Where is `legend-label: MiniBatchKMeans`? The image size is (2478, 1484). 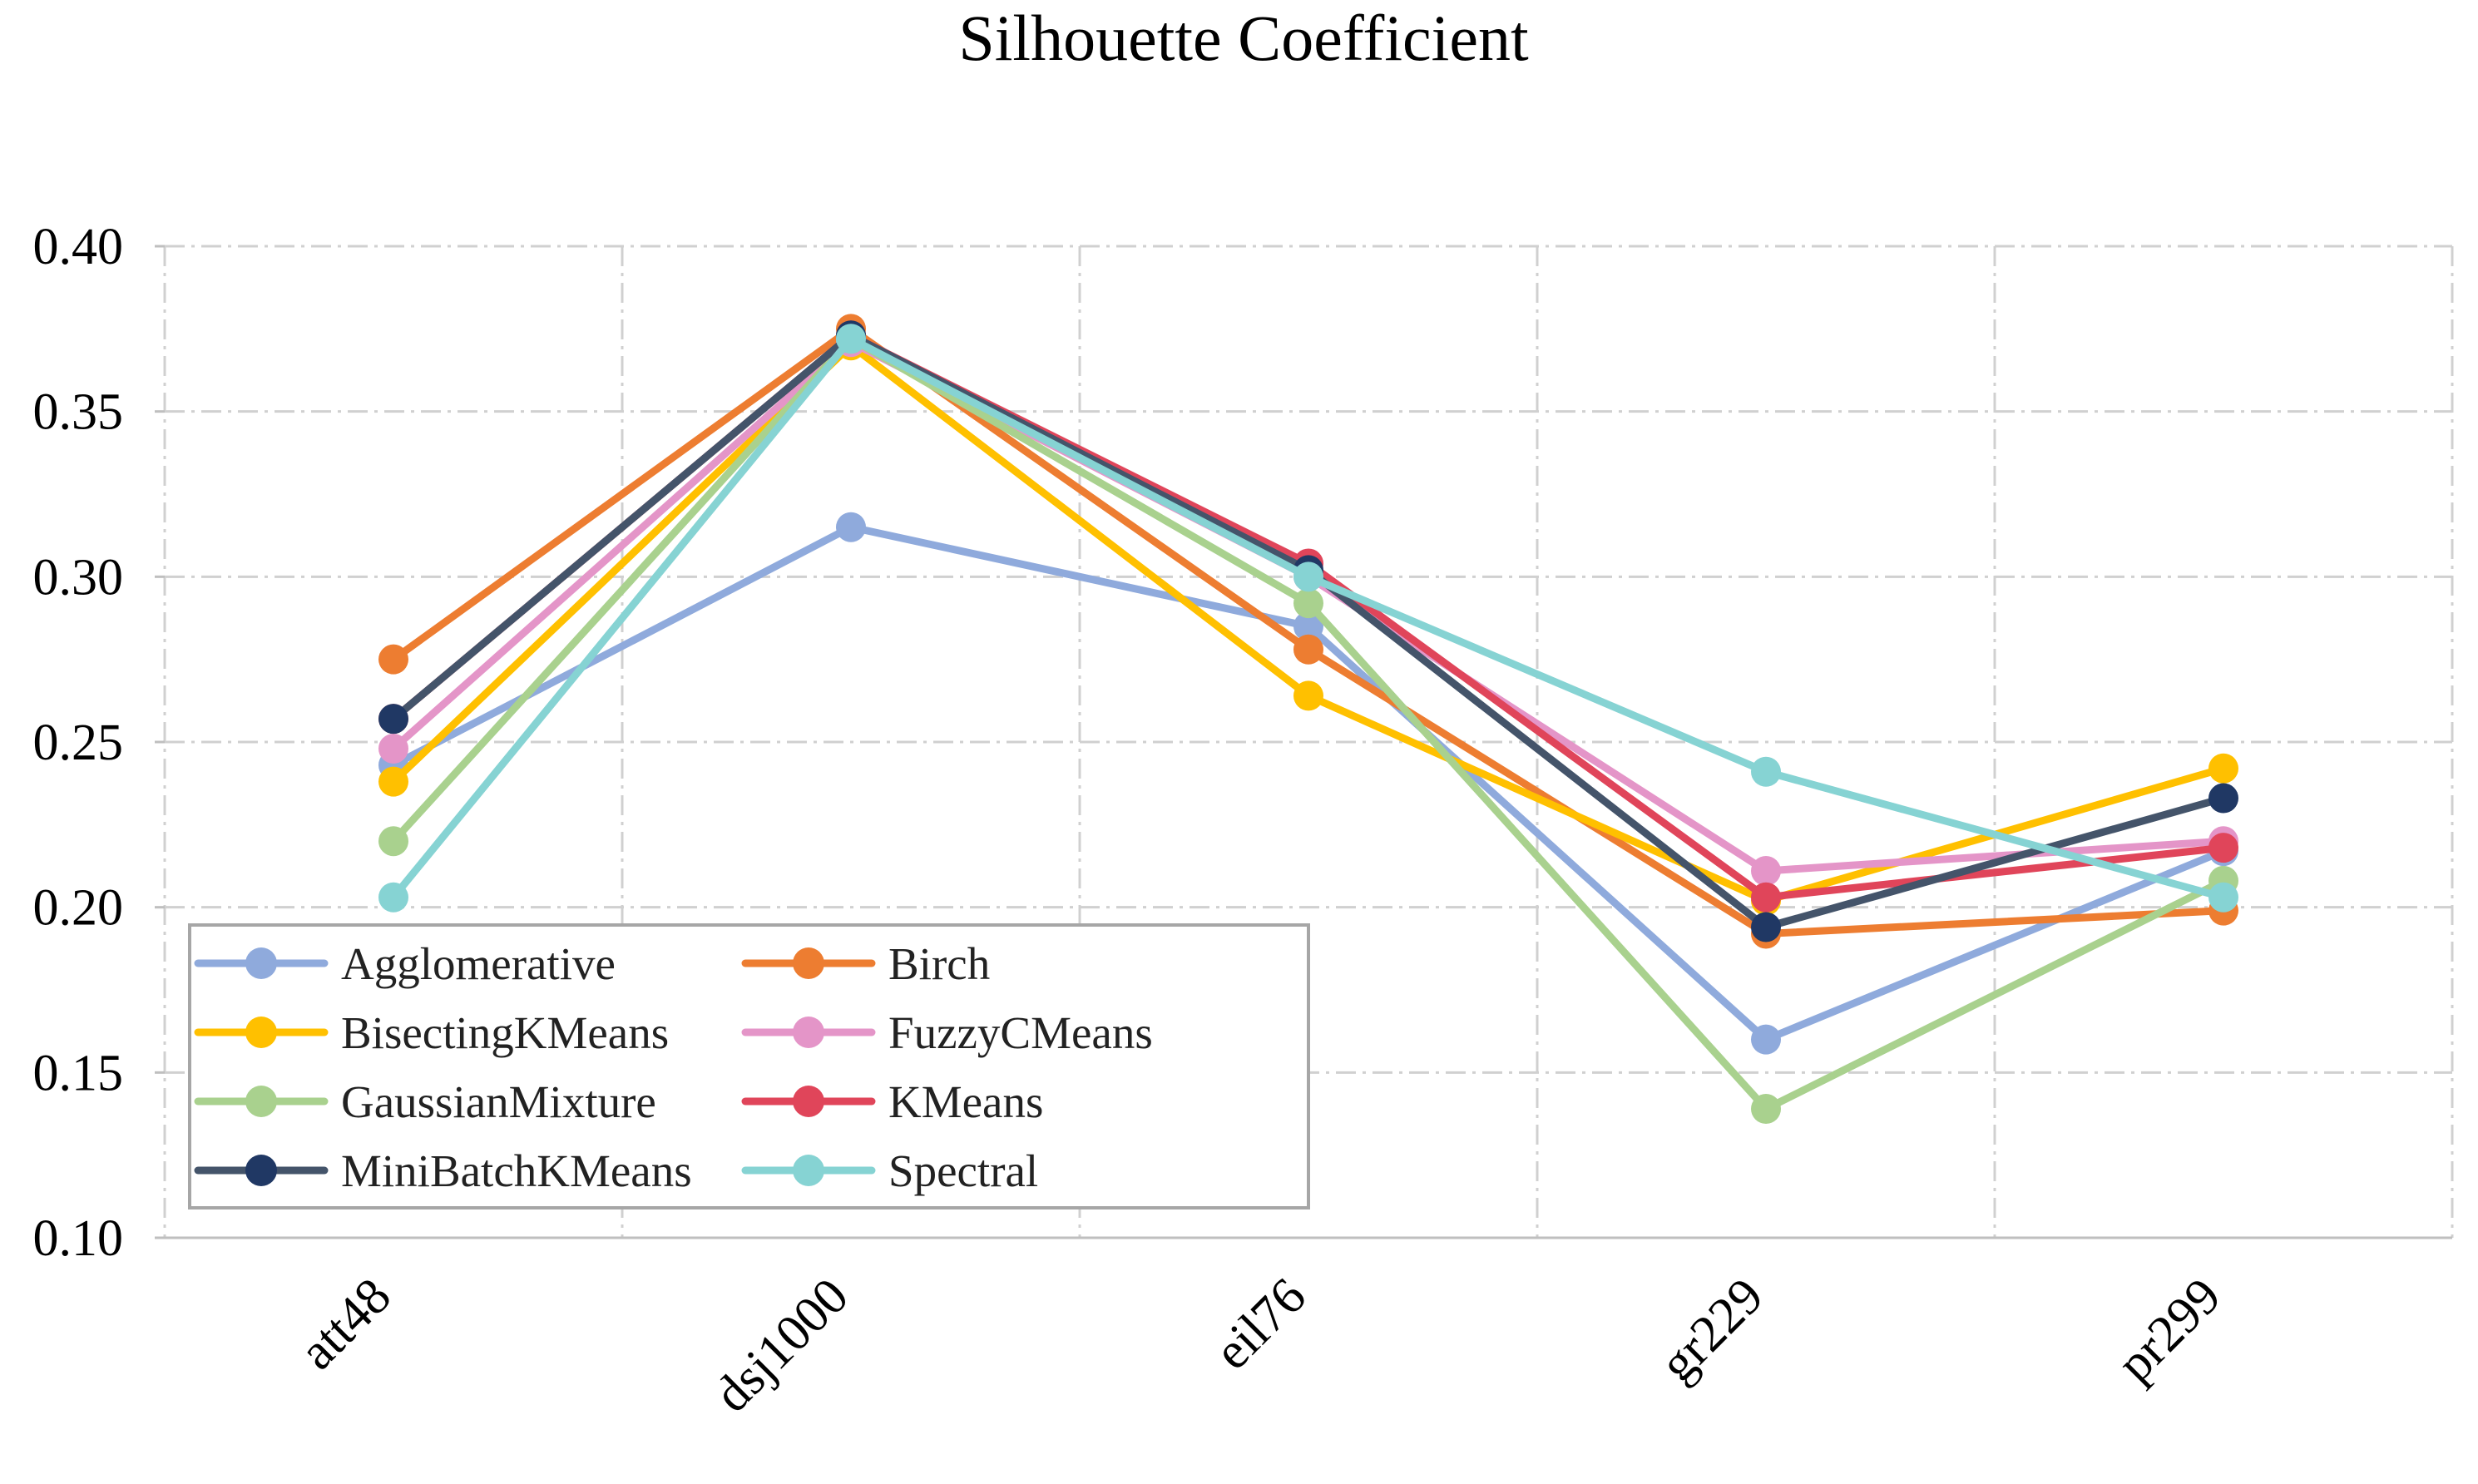
legend-label: MiniBatchKMeans is located at coordinates (516, 1170).